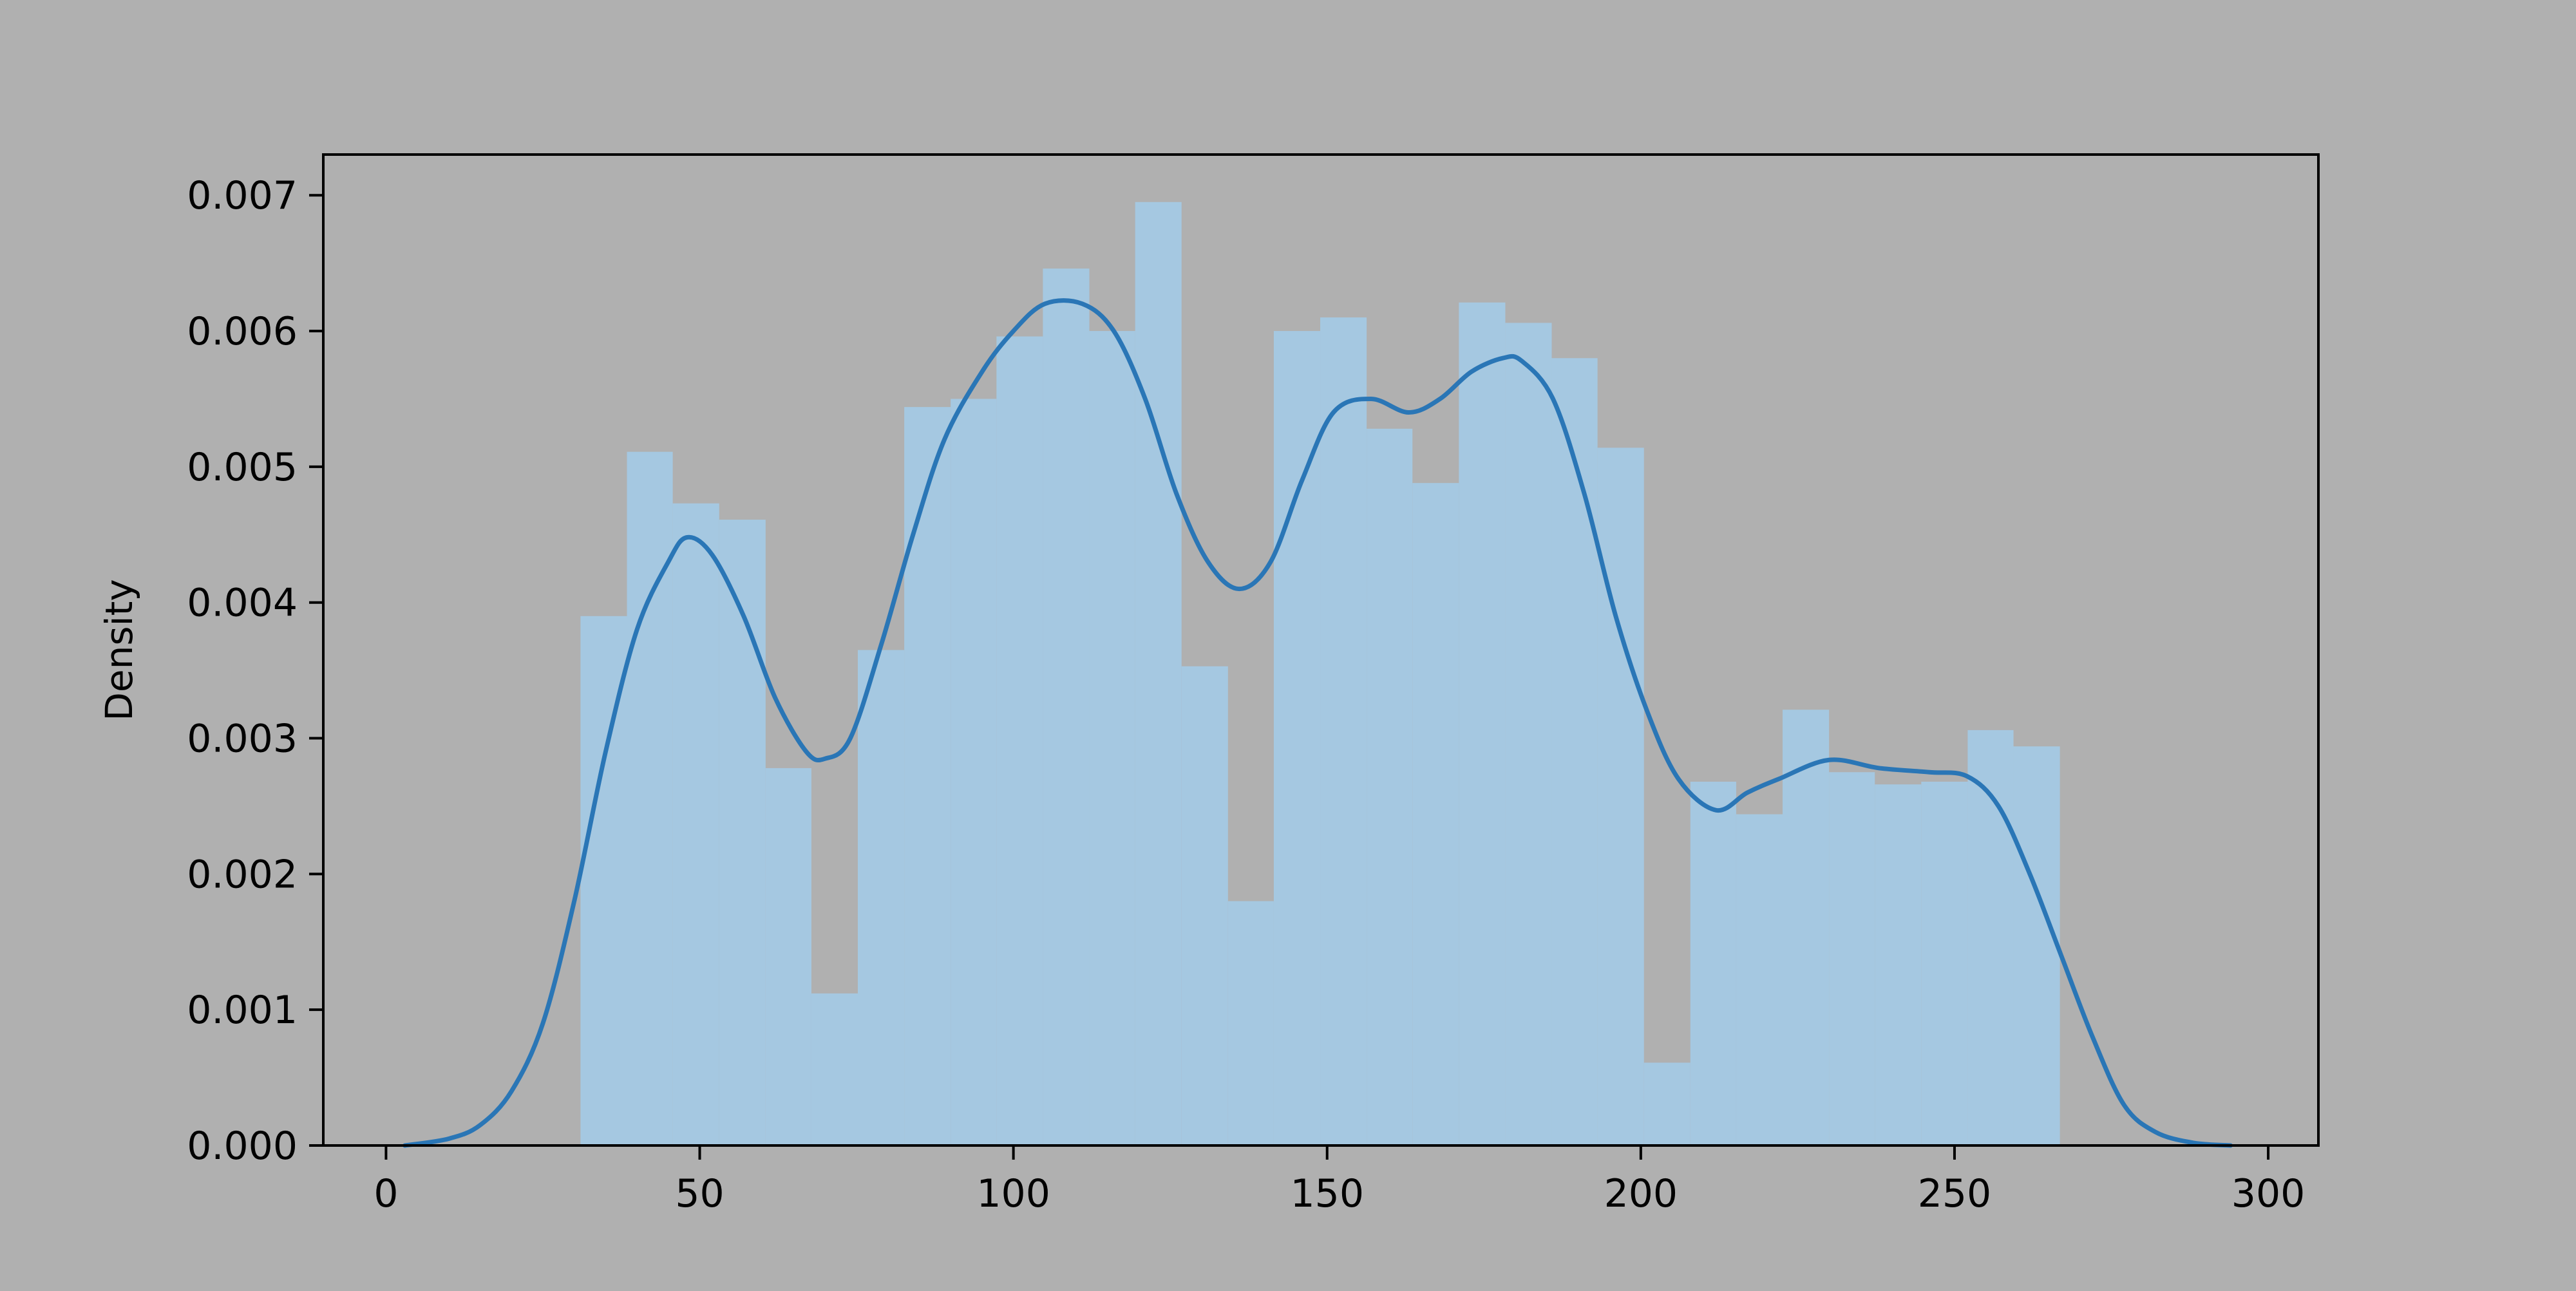 The height and width of the screenshot is (1291, 2576). Describe the element at coordinates (242, 331) in the screenshot. I see `y-tick-label: 0.006` at that location.